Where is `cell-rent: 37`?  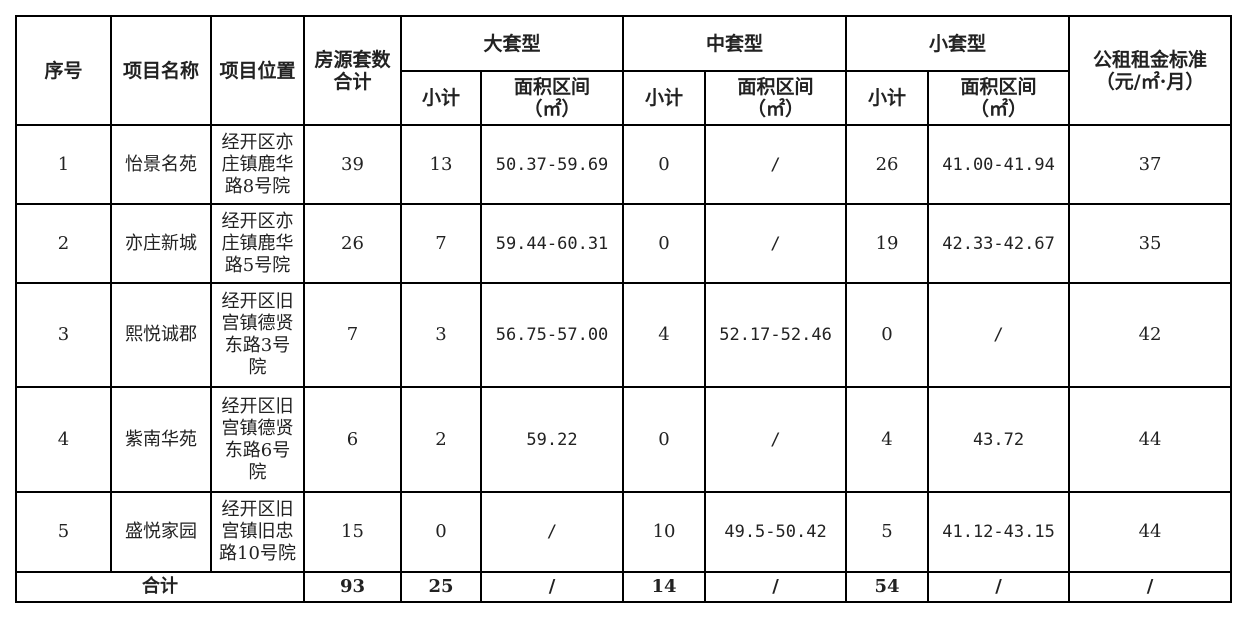 cell-rent: 37 is located at coordinates (1150, 164).